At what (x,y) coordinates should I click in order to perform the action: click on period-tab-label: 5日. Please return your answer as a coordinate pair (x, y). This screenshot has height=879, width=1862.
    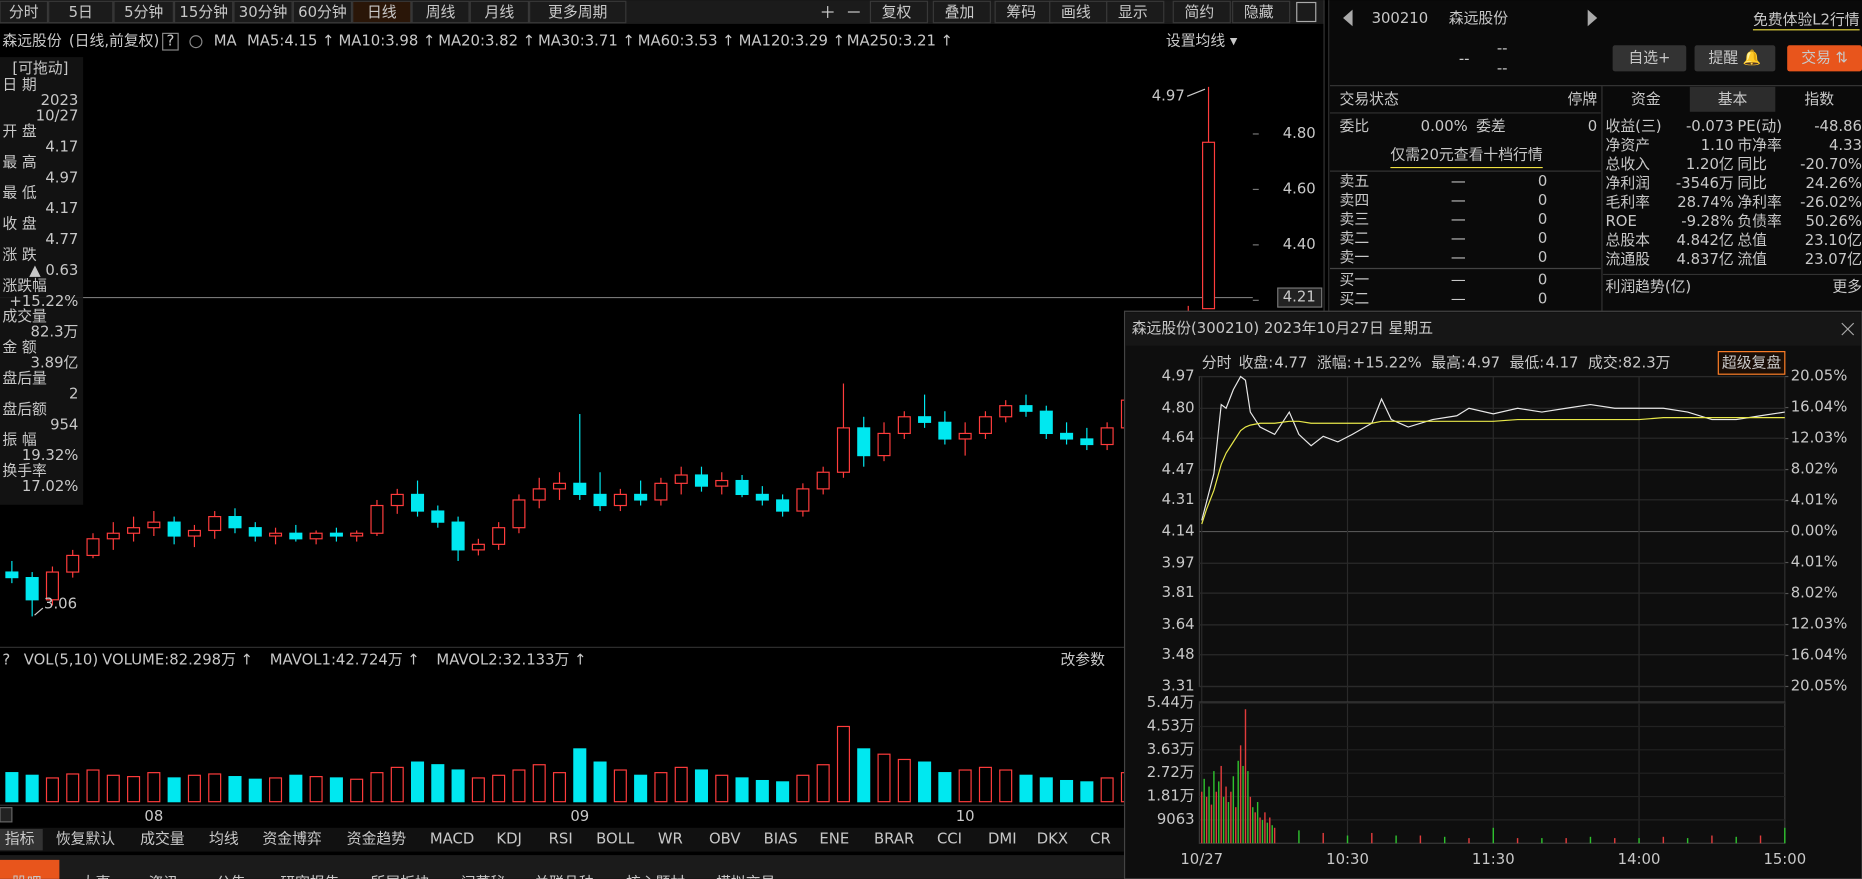
    Looking at the image, I should click on (81, 12).